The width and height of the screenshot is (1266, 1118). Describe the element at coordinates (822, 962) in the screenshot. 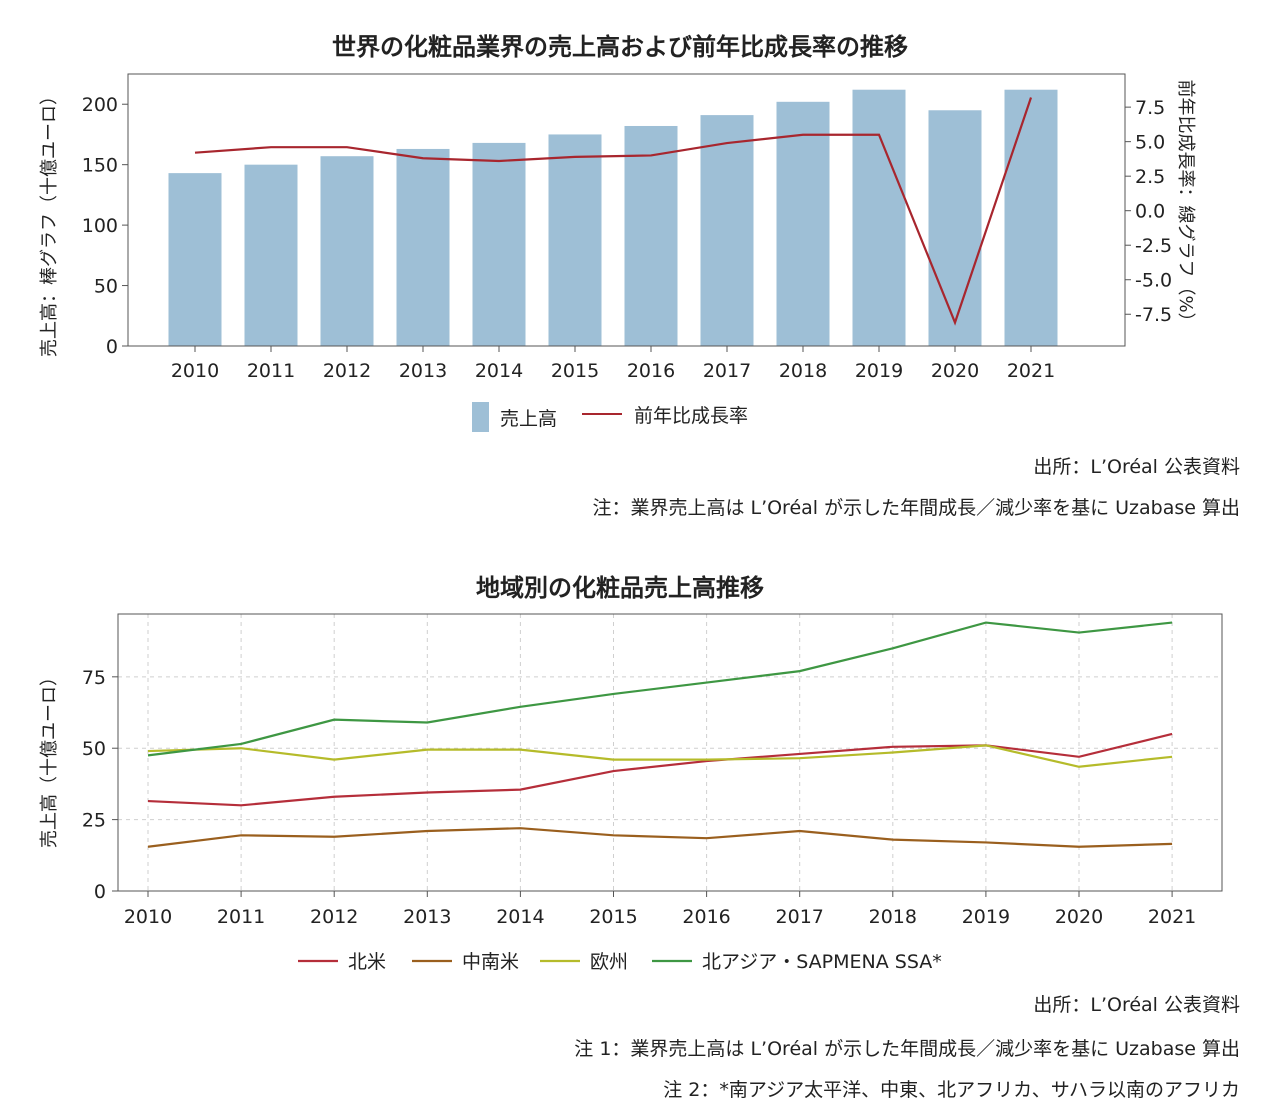

I see `legend-label-3: 北アジア・SAPMENA SSA*` at that location.